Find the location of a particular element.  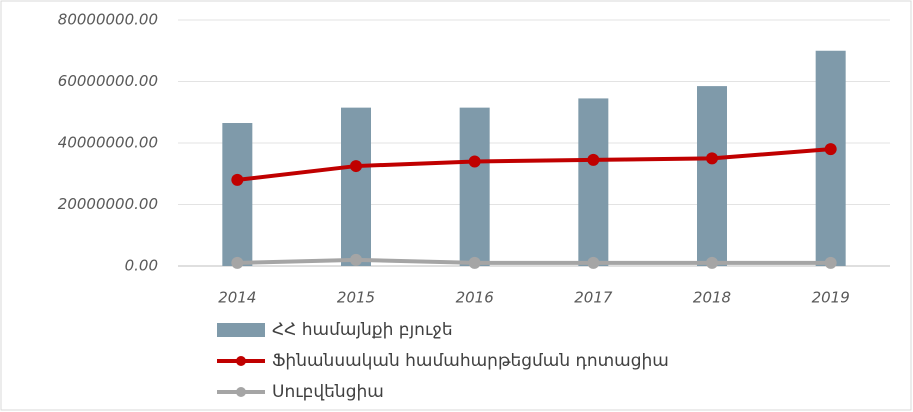

legend-entry: ՀՀ համայնքի բյուջե is located at coordinates (335, 330).